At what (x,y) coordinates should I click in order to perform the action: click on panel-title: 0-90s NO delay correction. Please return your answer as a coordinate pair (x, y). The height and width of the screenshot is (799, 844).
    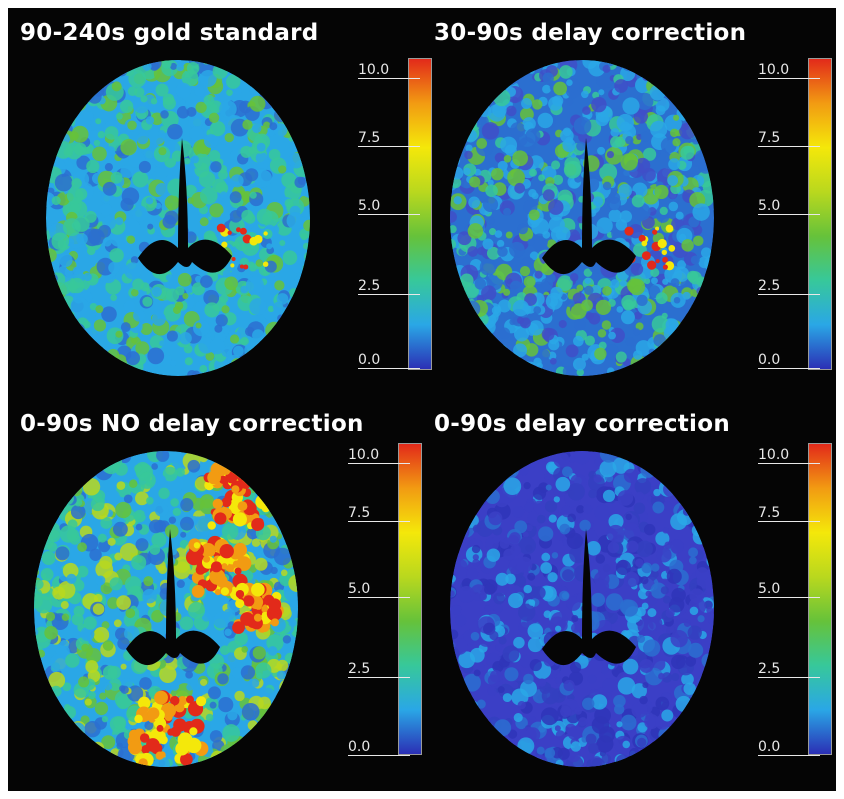
    Looking at the image, I should click on (192, 424).